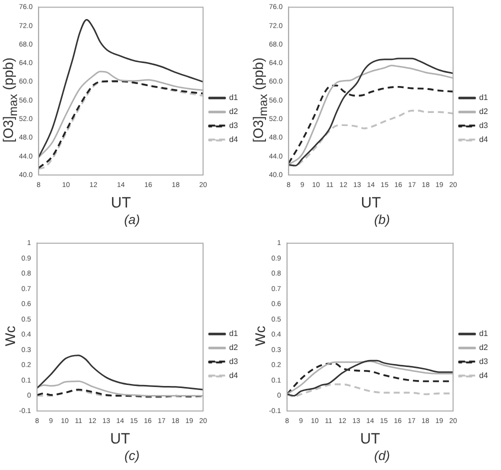 The height and width of the screenshot is (470, 501). What do you see at coordinates (382, 219) in the screenshot?
I see `text: (b)` at bounding box center [382, 219].